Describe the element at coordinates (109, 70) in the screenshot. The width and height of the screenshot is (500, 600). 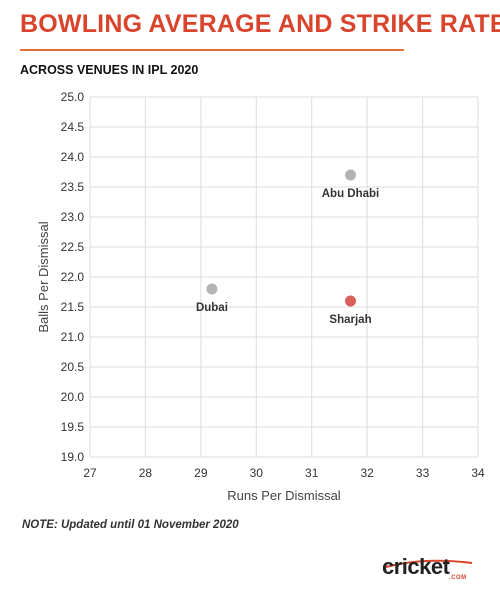
I see `chart-subtitle: ACROSS VENUES IN IPL 2020` at that location.